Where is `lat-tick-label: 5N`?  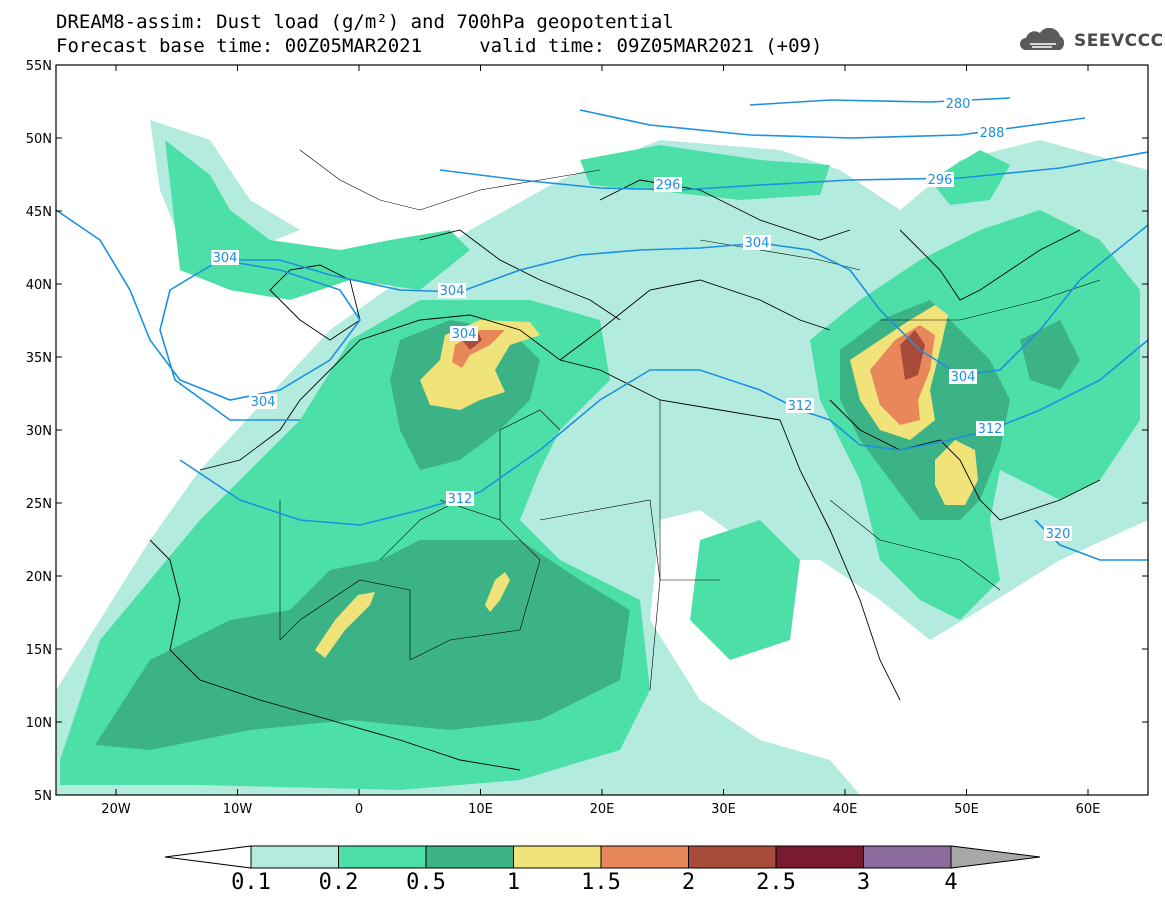
lat-tick-label: 5N is located at coordinates (43, 796).